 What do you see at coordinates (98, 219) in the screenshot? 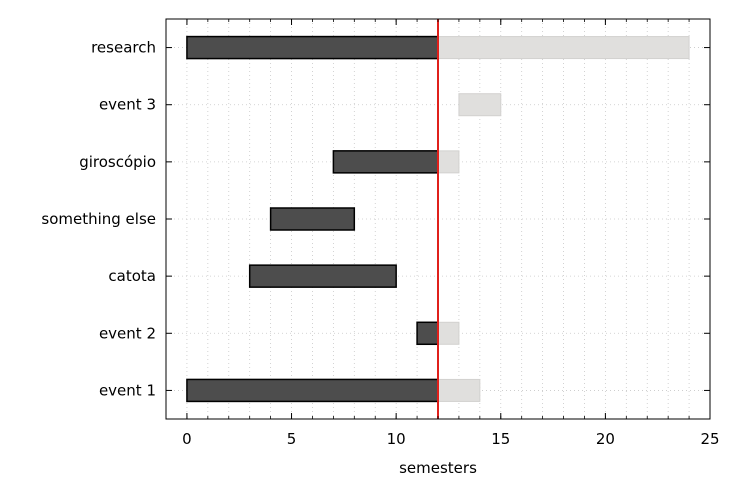
I see `y-tick-label: something else` at bounding box center [98, 219].